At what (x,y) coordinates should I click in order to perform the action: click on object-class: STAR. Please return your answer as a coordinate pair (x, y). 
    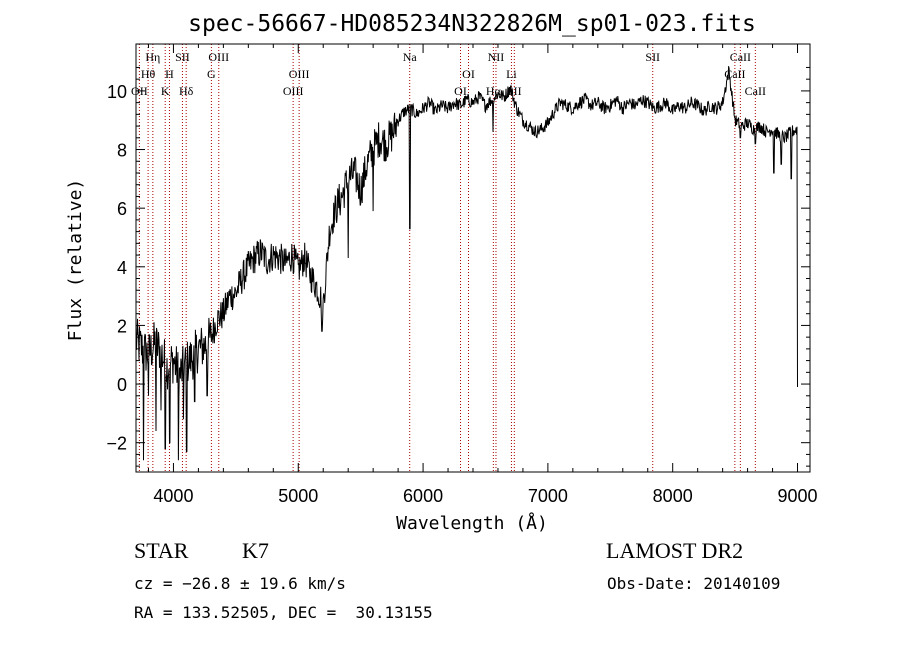
    Looking at the image, I should click on (161, 550).